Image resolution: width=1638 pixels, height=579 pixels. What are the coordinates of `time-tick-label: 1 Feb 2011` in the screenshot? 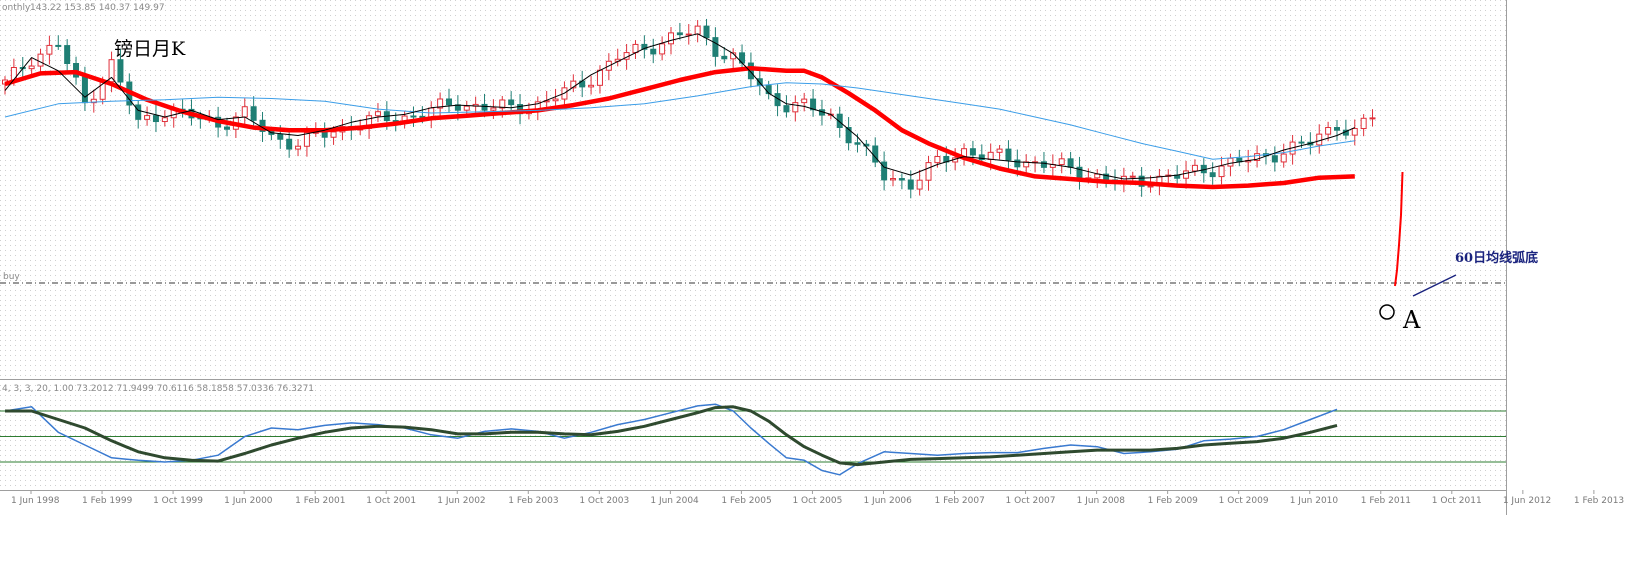 It's located at (1386, 501).